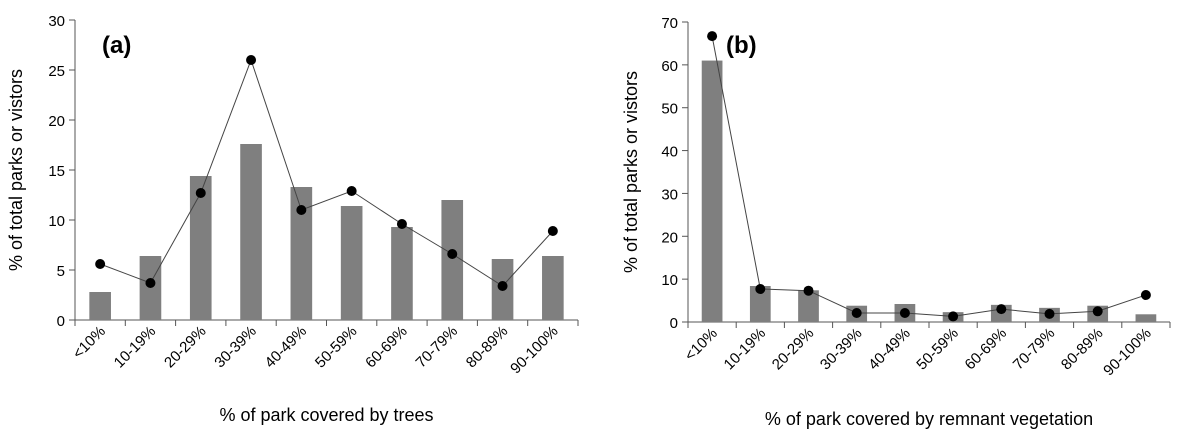  I want to click on y-tick-label: 60, so click(669, 66).